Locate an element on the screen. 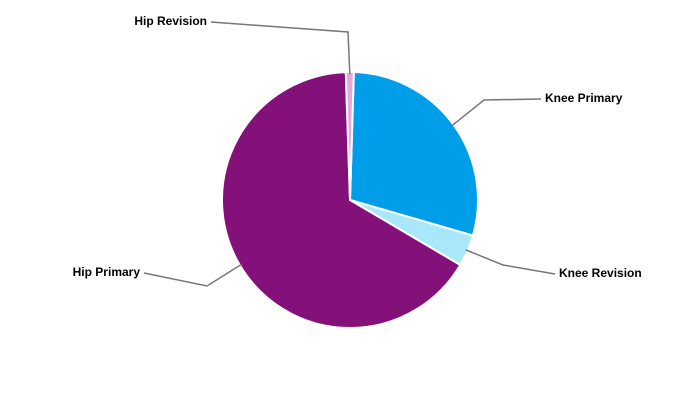 The width and height of the screenshot is (700, 400). slice-label: Hip Primary is located at coordinates (107, 272).